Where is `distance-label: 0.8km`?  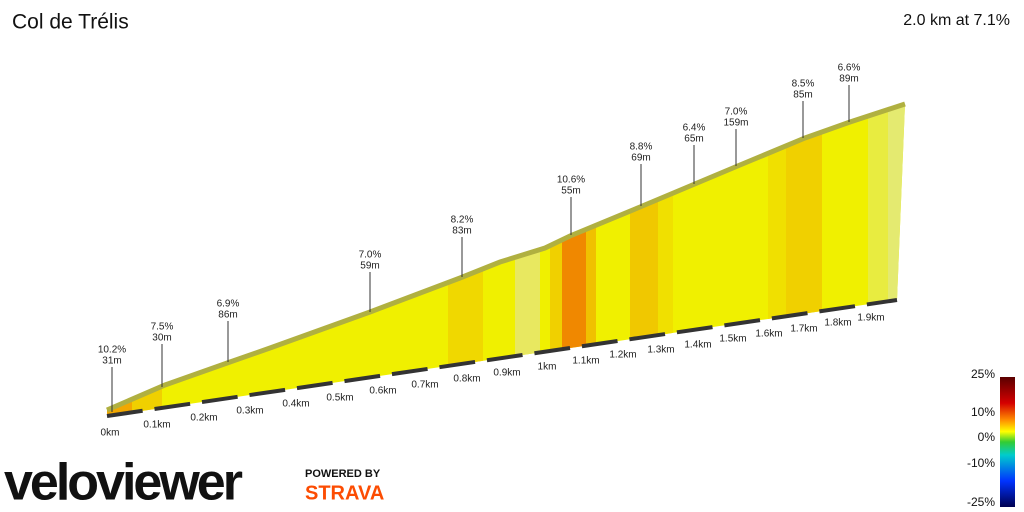
distance-label: 0.8km is located at coordinates (466, 379).